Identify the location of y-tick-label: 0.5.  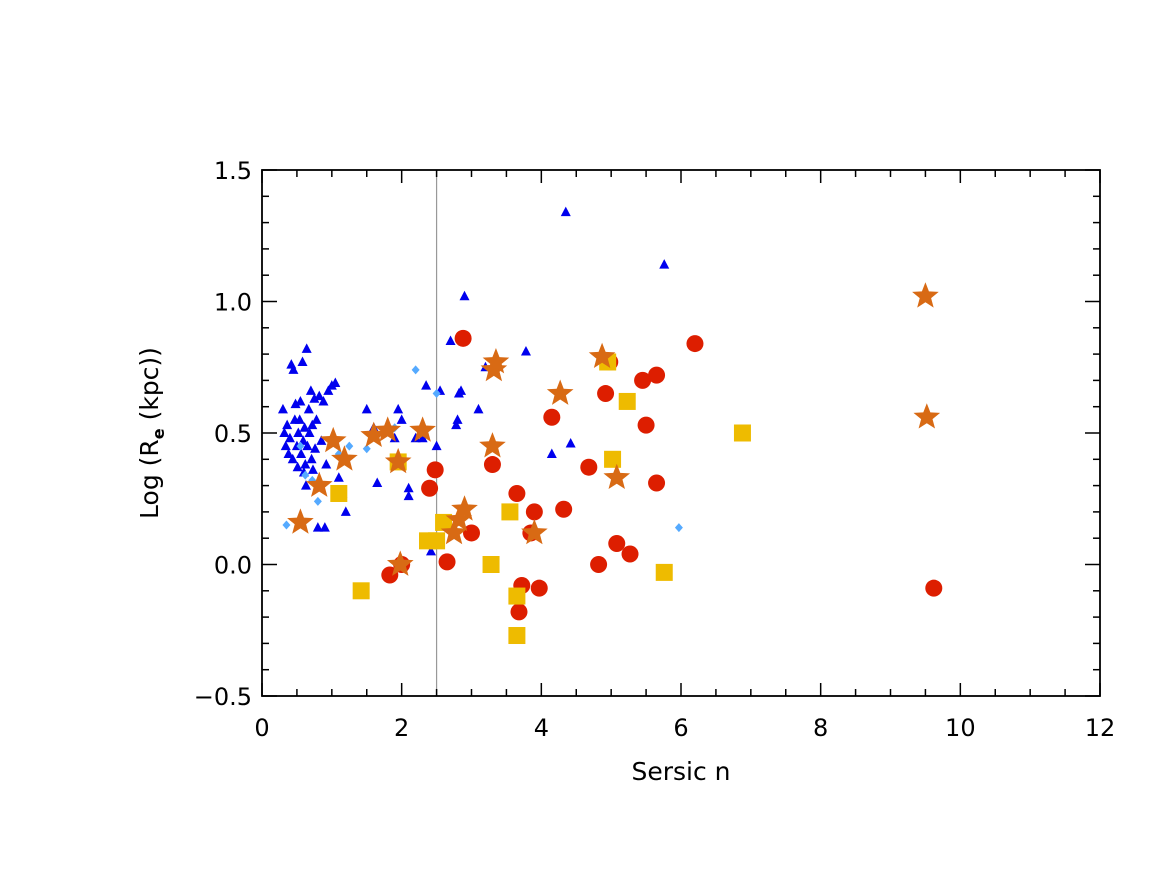
(233, 434).